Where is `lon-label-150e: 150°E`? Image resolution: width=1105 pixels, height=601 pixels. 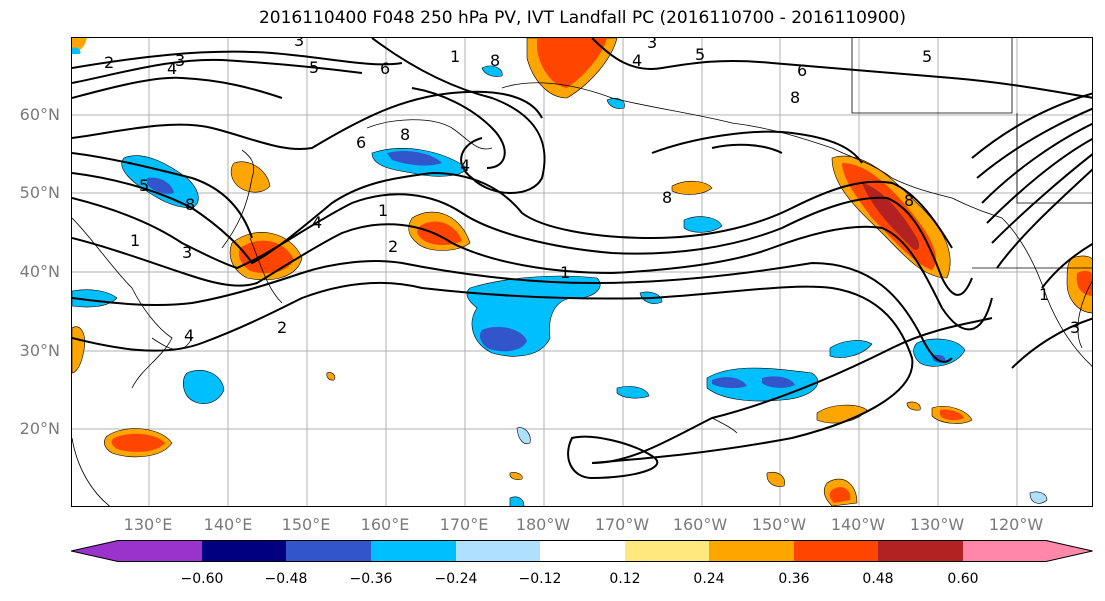 lon-label-150e: 150°E is located at coordinates (306, 524).